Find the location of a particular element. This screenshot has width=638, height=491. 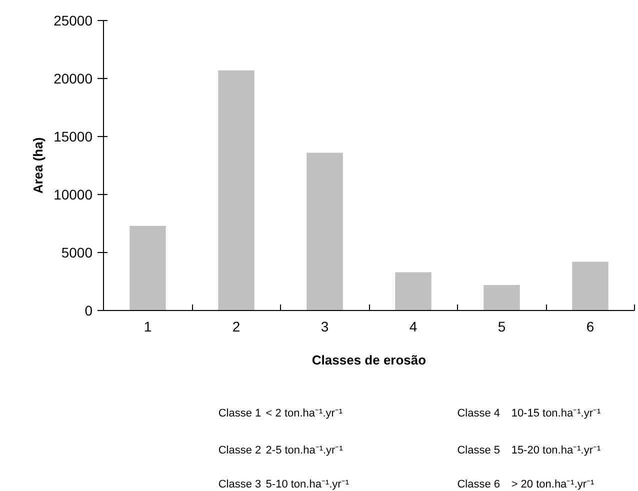

y-tick-label: 15000 is located at coordinates (73, 136).